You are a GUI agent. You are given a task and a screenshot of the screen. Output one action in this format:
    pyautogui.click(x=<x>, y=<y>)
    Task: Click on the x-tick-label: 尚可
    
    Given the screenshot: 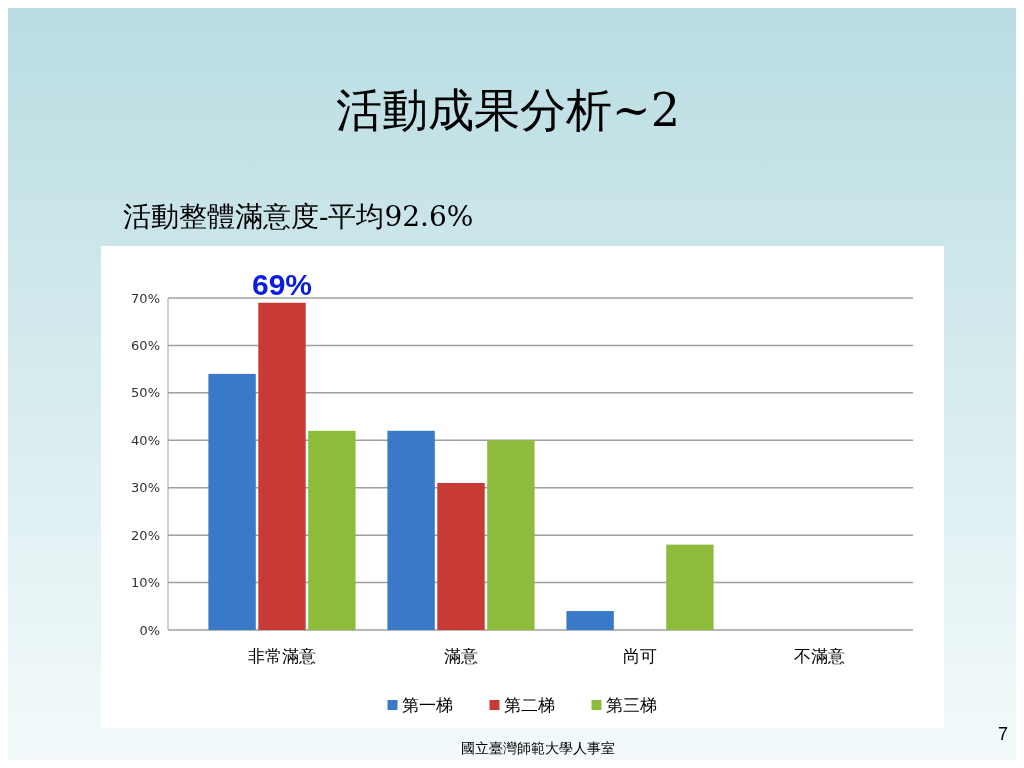 What is the action you would take?
    pyautogui.click(x=640, y=656)
    